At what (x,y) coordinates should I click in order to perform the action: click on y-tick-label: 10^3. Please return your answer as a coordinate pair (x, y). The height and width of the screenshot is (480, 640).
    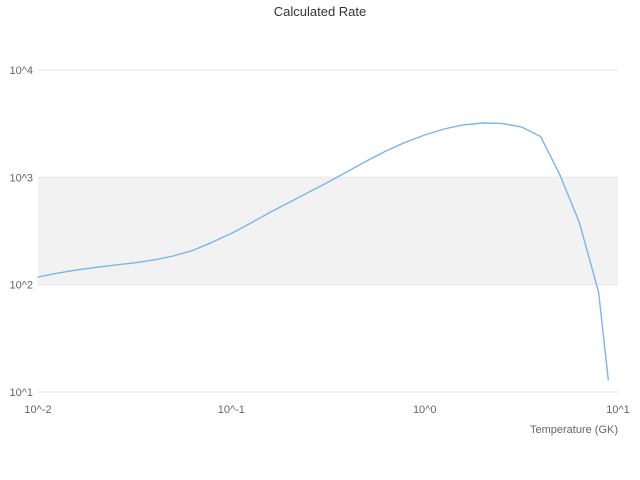
    Looking at the image, I should click on (21, 178).